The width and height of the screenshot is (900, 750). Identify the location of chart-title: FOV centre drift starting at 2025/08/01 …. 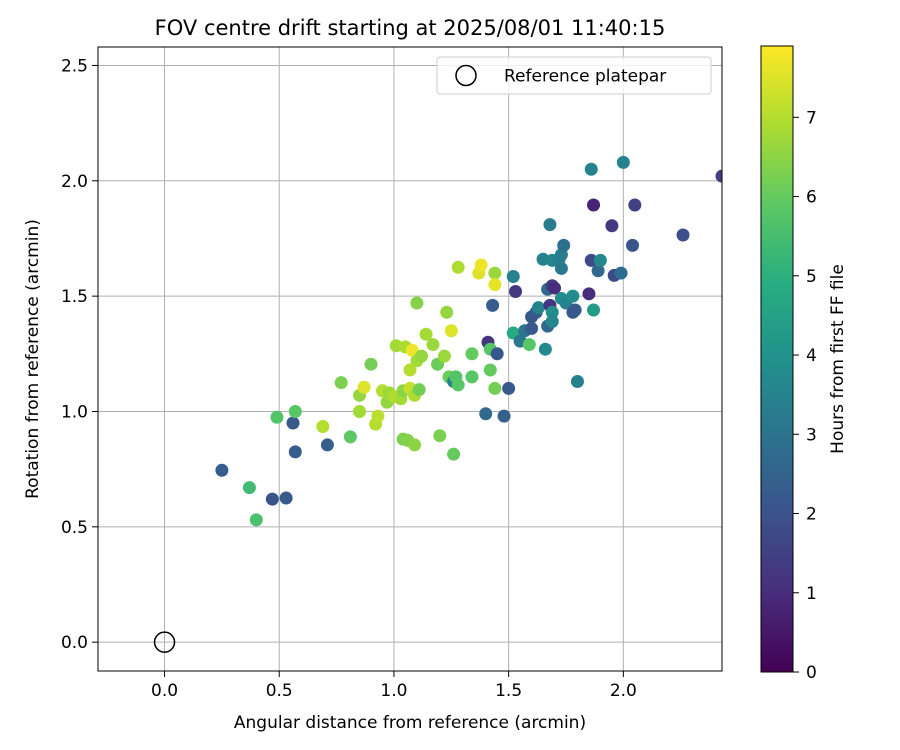
(410, 28).